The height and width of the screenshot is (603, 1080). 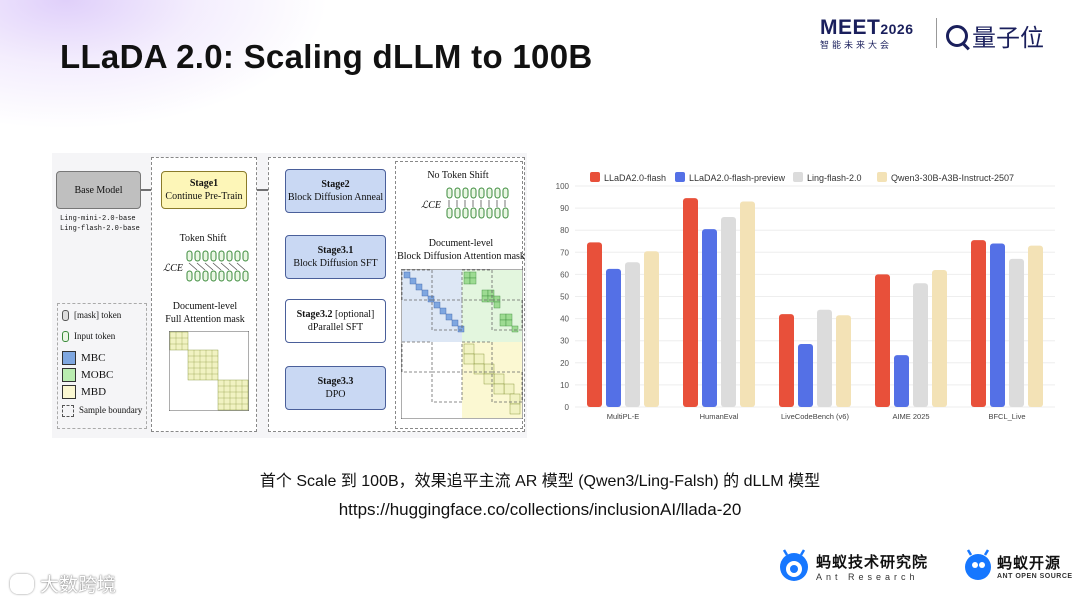 What do you see at coordinates (205, 313) in the screenshot?
I see `full-attention-label: Document-level Full Attention mask` at bounding box center [205, 313].